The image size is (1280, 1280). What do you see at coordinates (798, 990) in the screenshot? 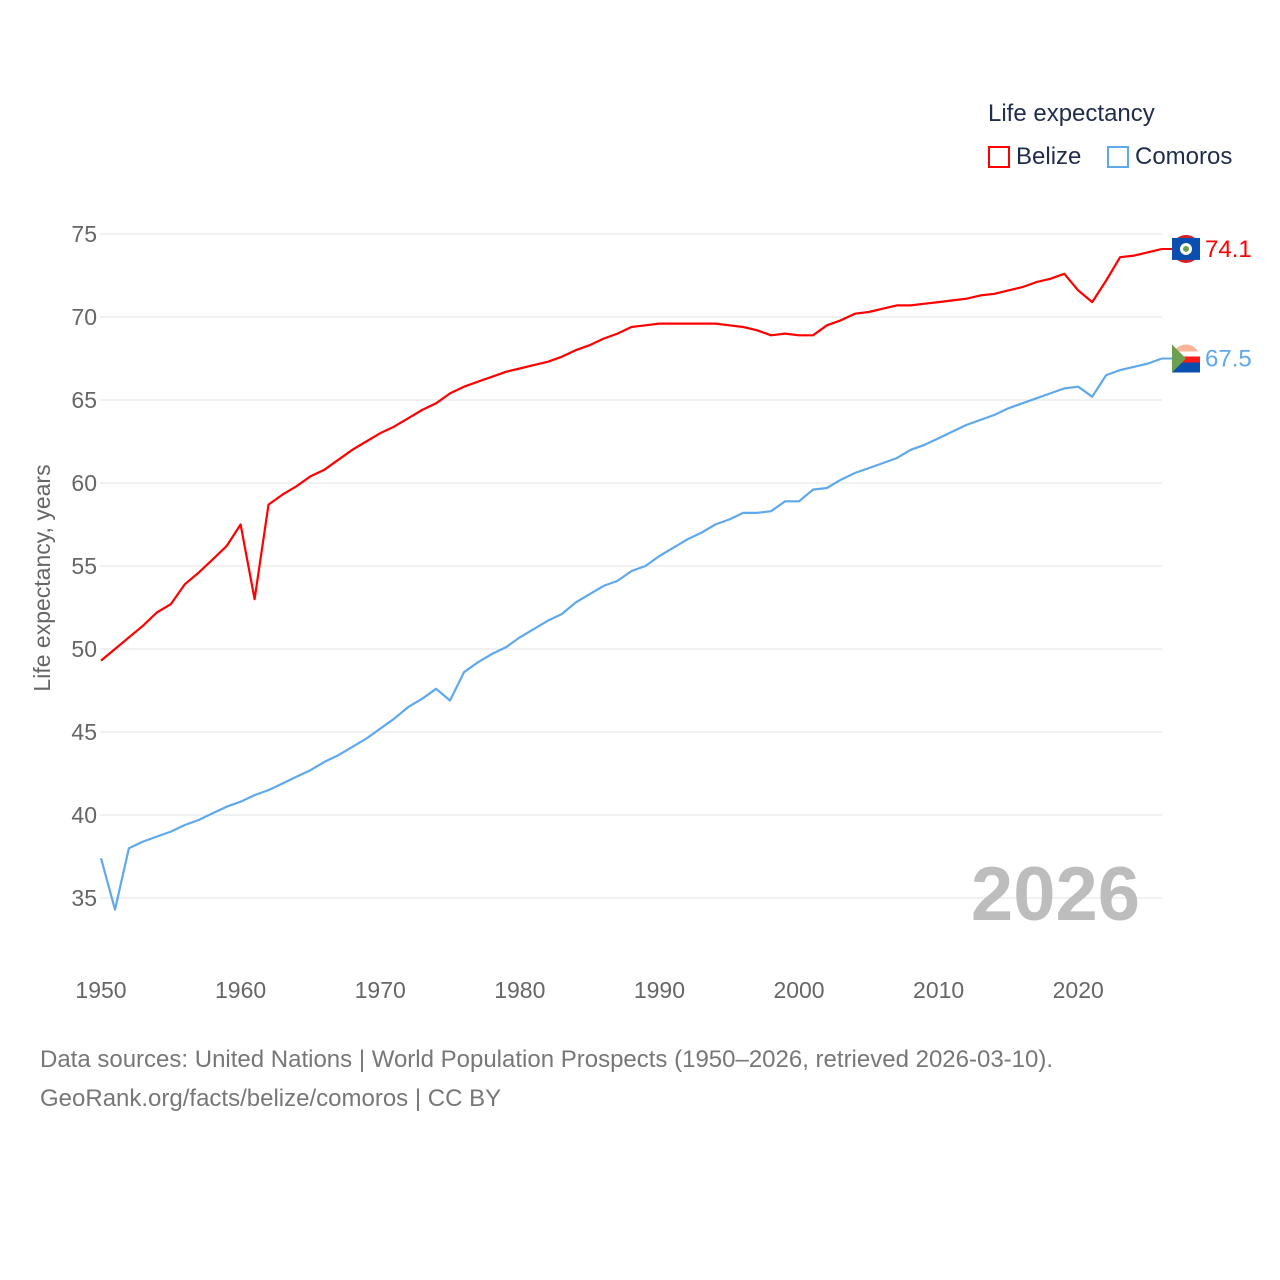
I see `x-tick-label: 2000` at bounding box center [798, 990].